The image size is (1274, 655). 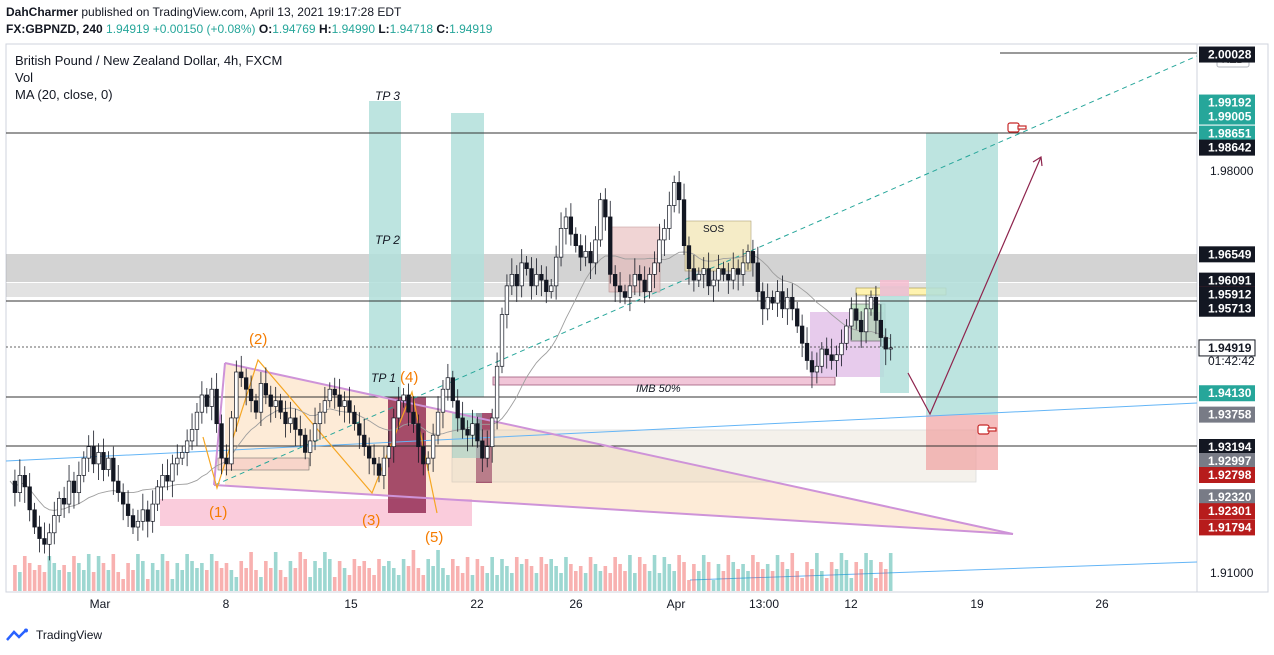 What do you see at coordinates (411, 29) in the screenshot?
I see `low-value: 1.94718` at bounding box center [411, 29].